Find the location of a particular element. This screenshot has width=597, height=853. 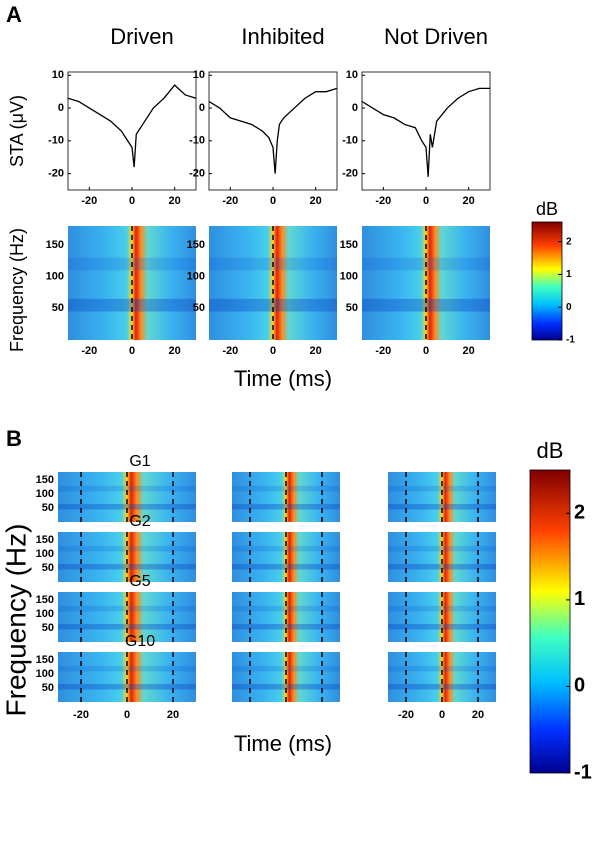

y-axis-label: Frequency (Hz) is located at coordinates (15, 620).